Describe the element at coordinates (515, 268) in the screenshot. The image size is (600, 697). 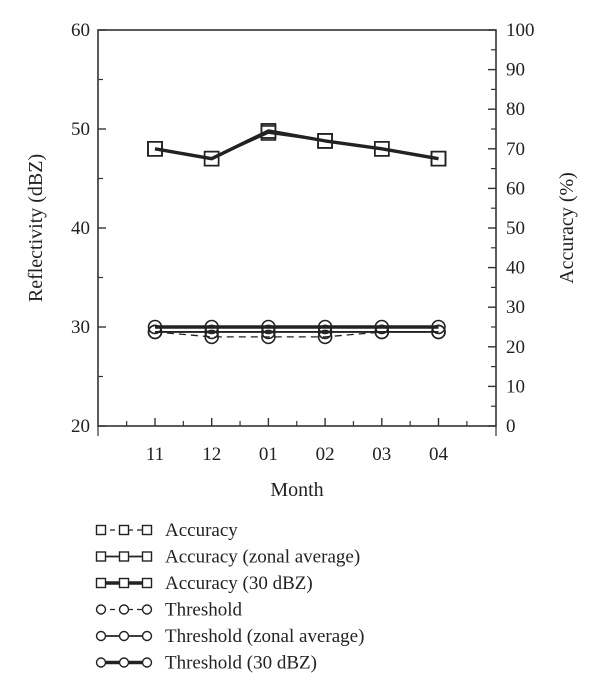
I see `right-tick-label: 40` at that location.